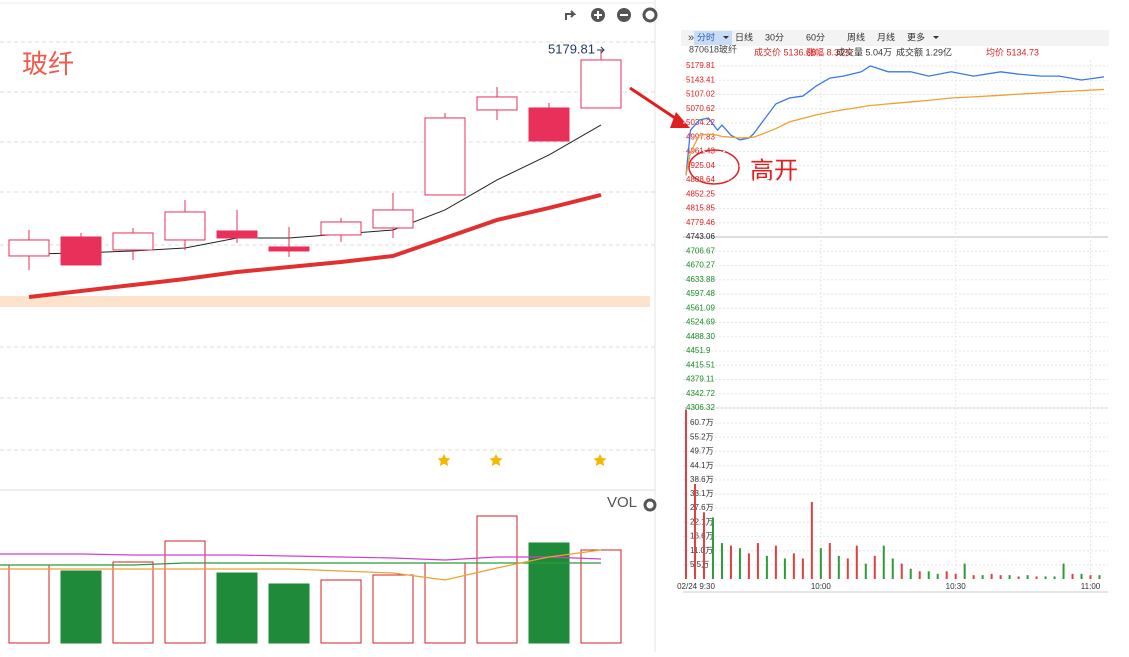 Image resolution: width=1129 pixels, height=657 pixels. I want to click on active-tab, so click(713, 38).